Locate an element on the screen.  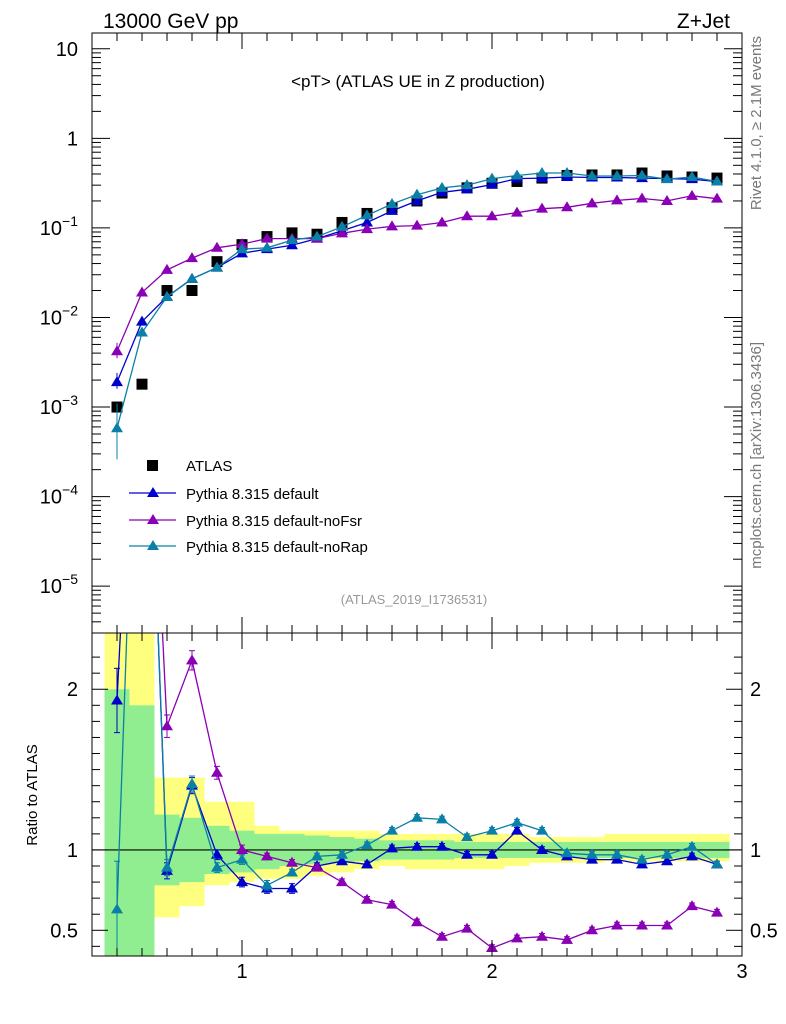
legend-label-default: Pythia 8.315 default is located at coordinates (252, 494).